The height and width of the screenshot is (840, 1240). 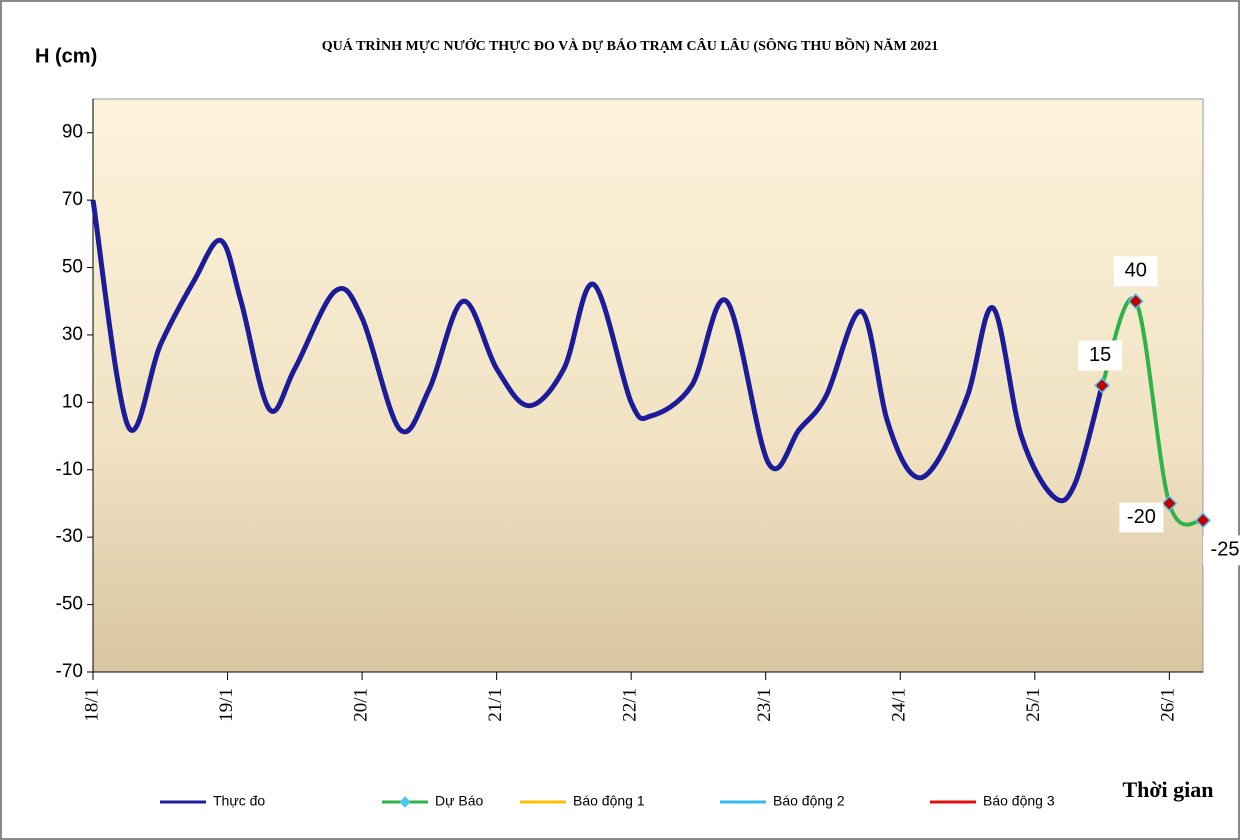 I want to click on legend-label: Dự Báo, so click(x=459, y=801).